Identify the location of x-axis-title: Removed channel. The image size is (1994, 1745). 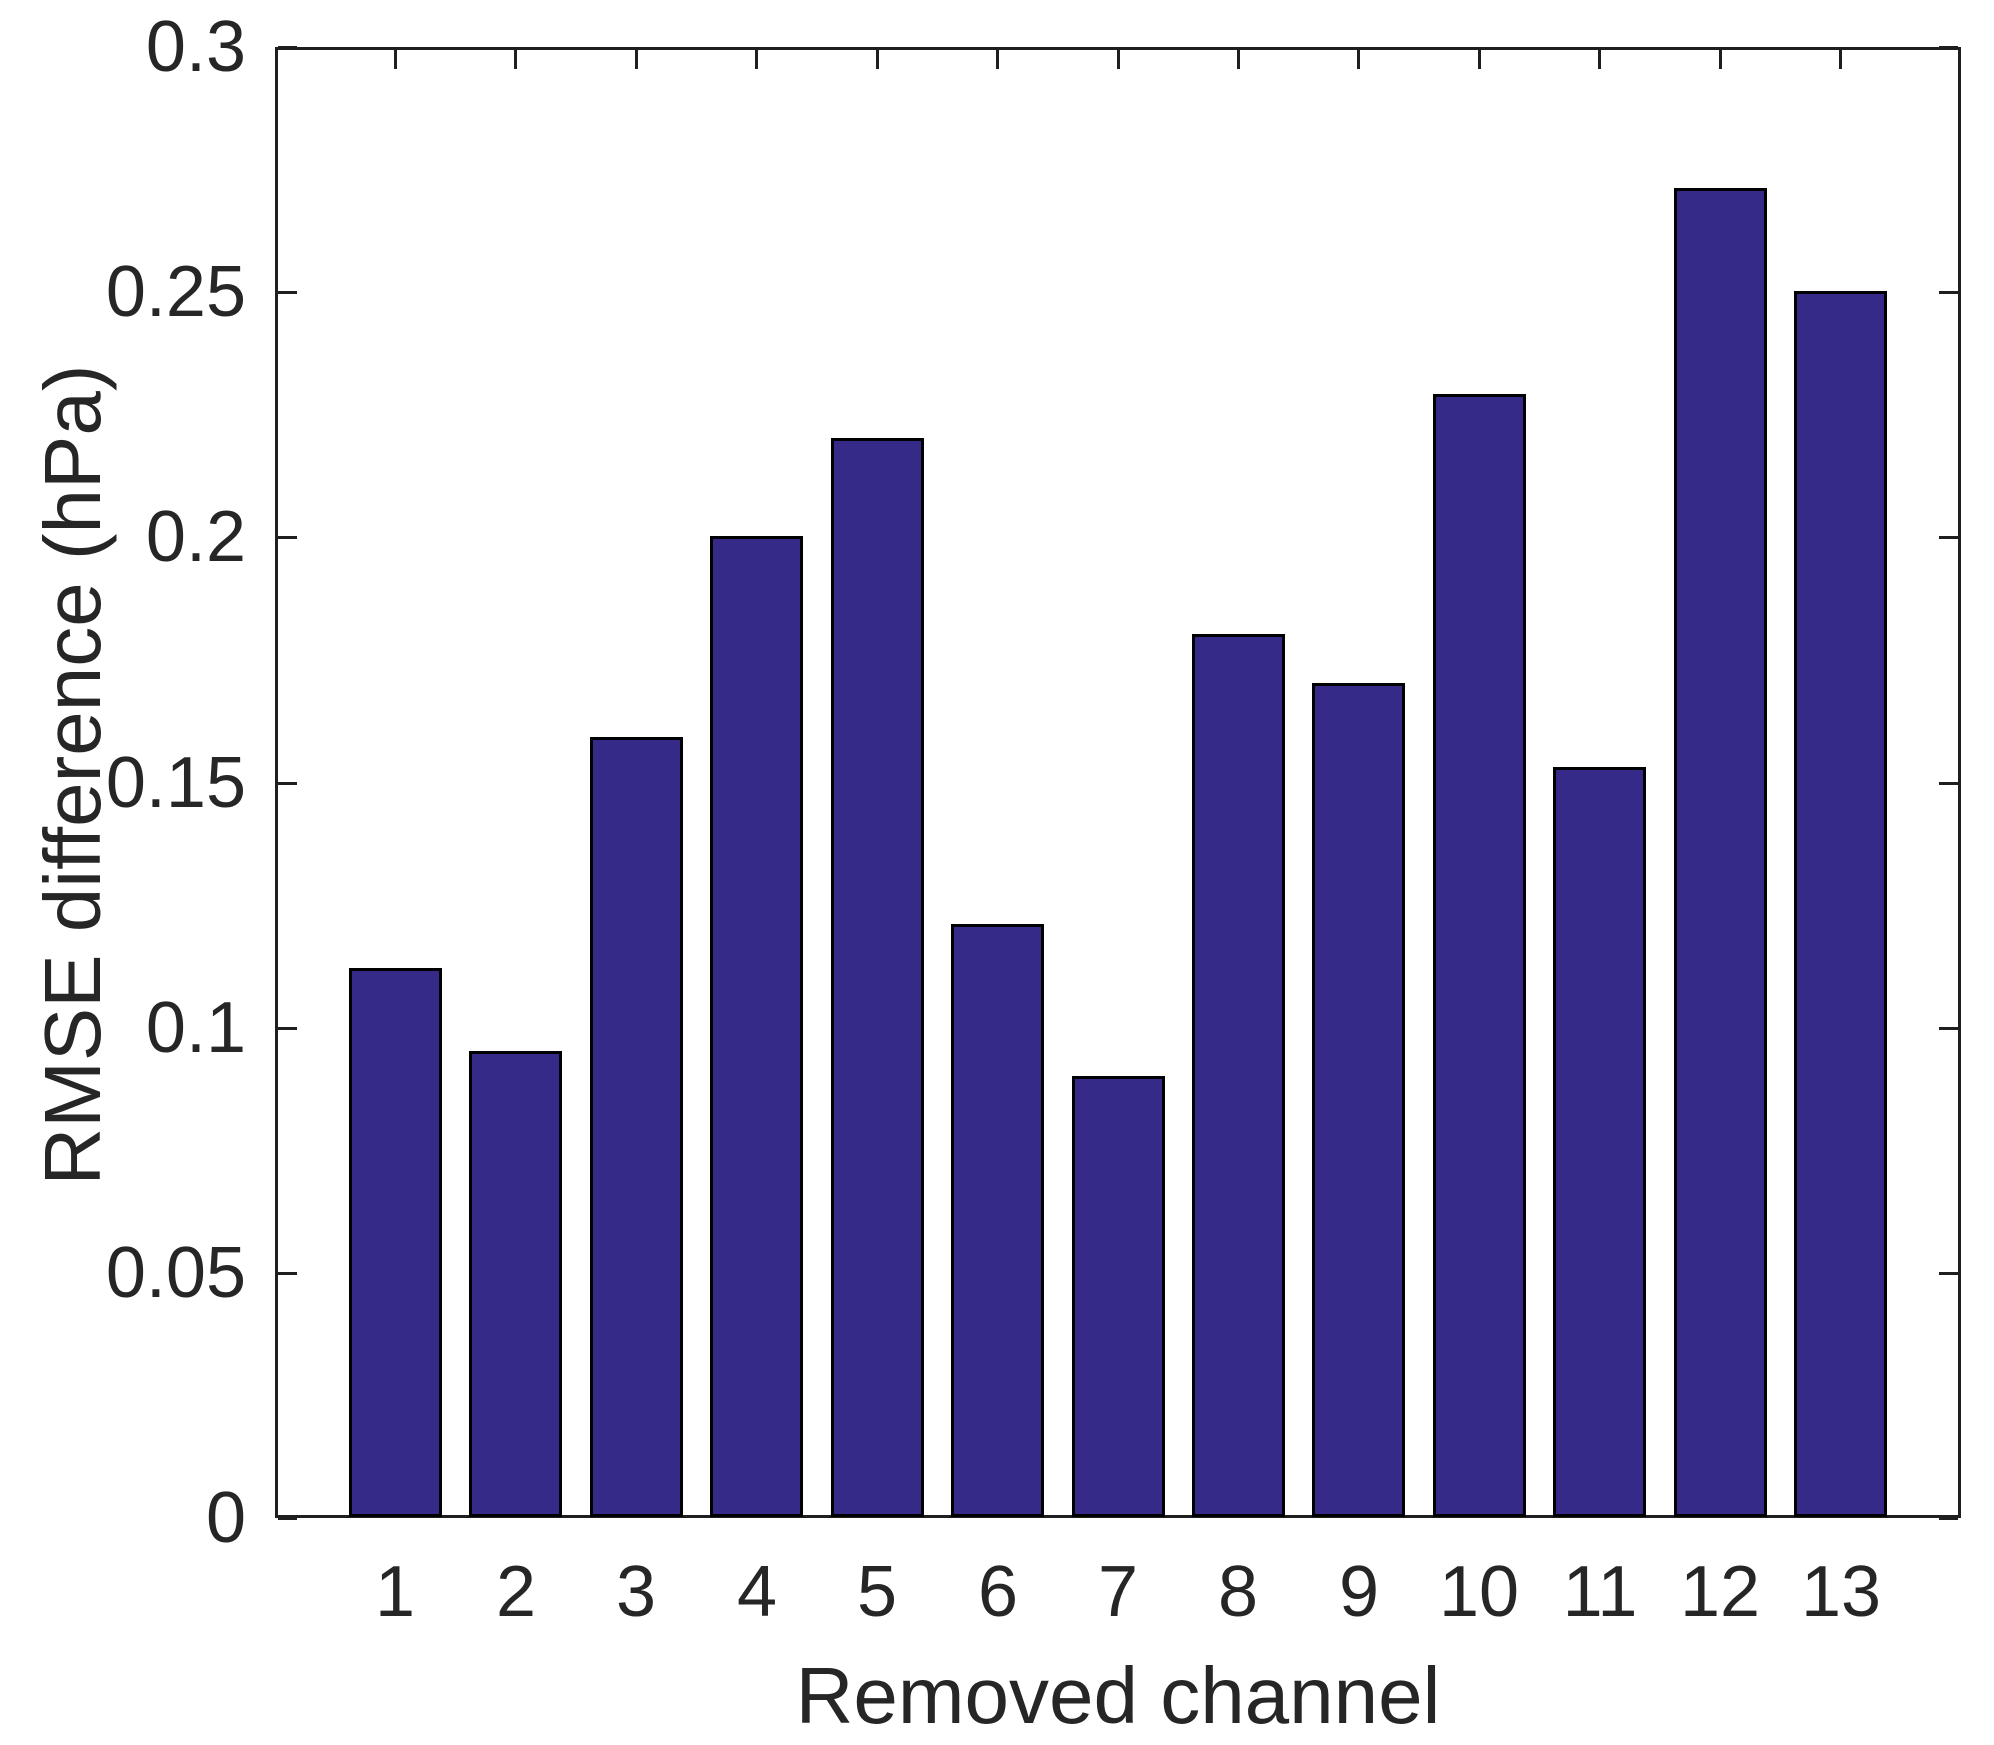
(1118, 1695).